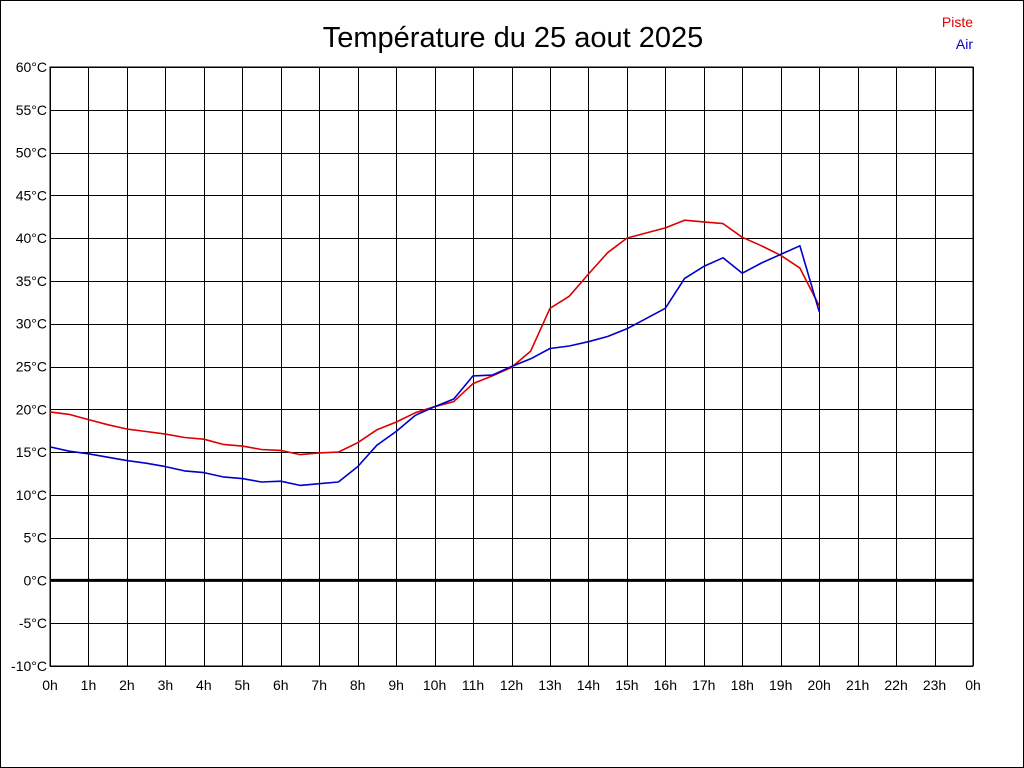 The height and width of the screenshot is (768, 1024). Describe the element at coordinates (957, 22) in the screenshot. I see `legend-entry-piste: Piste` at that location.